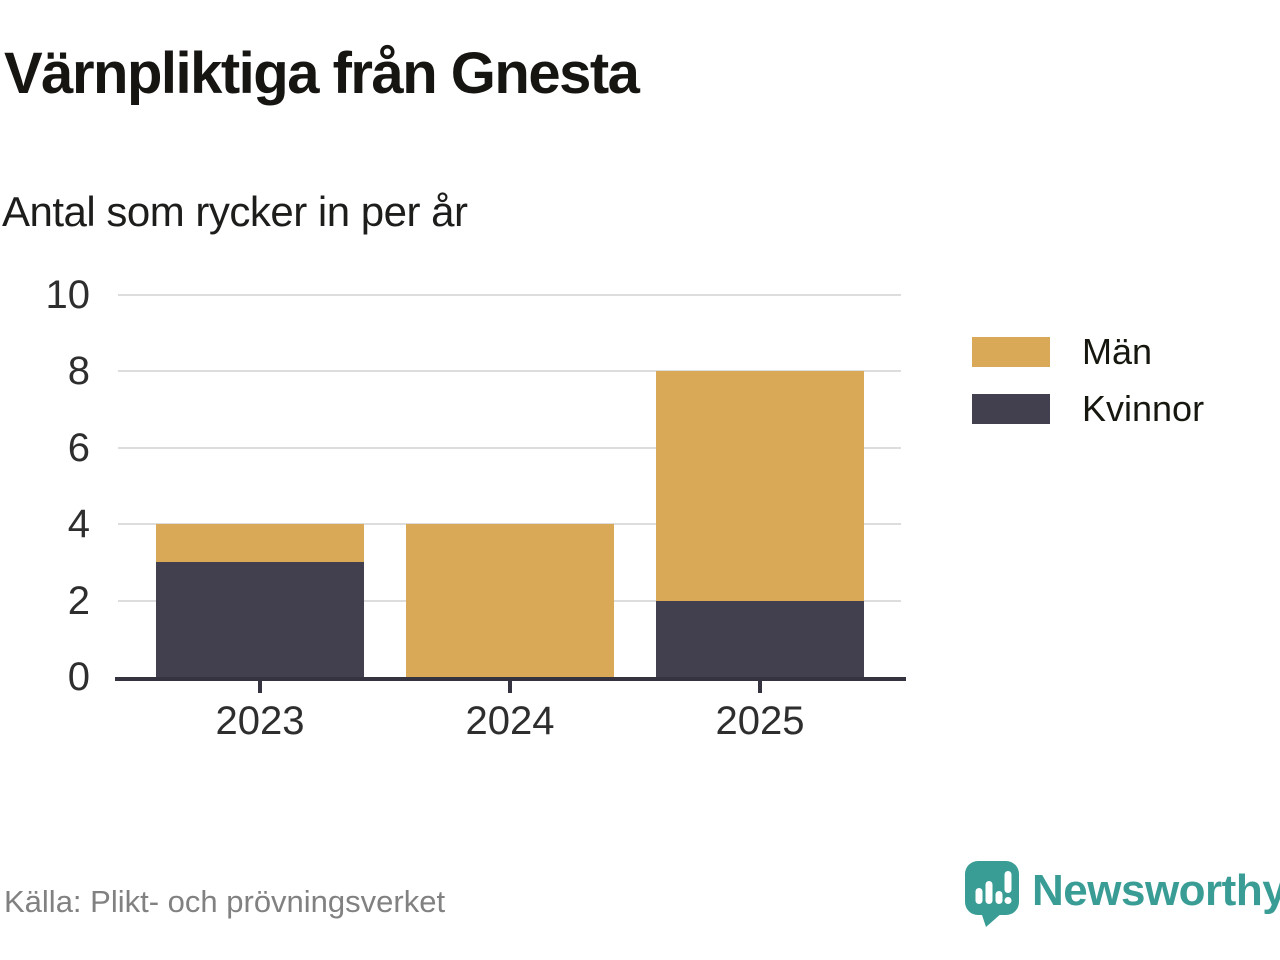  What do you see at coordinates (760, 687) in the screenshot?
I see `x-tick-2025` at bounding box center [760, 687].